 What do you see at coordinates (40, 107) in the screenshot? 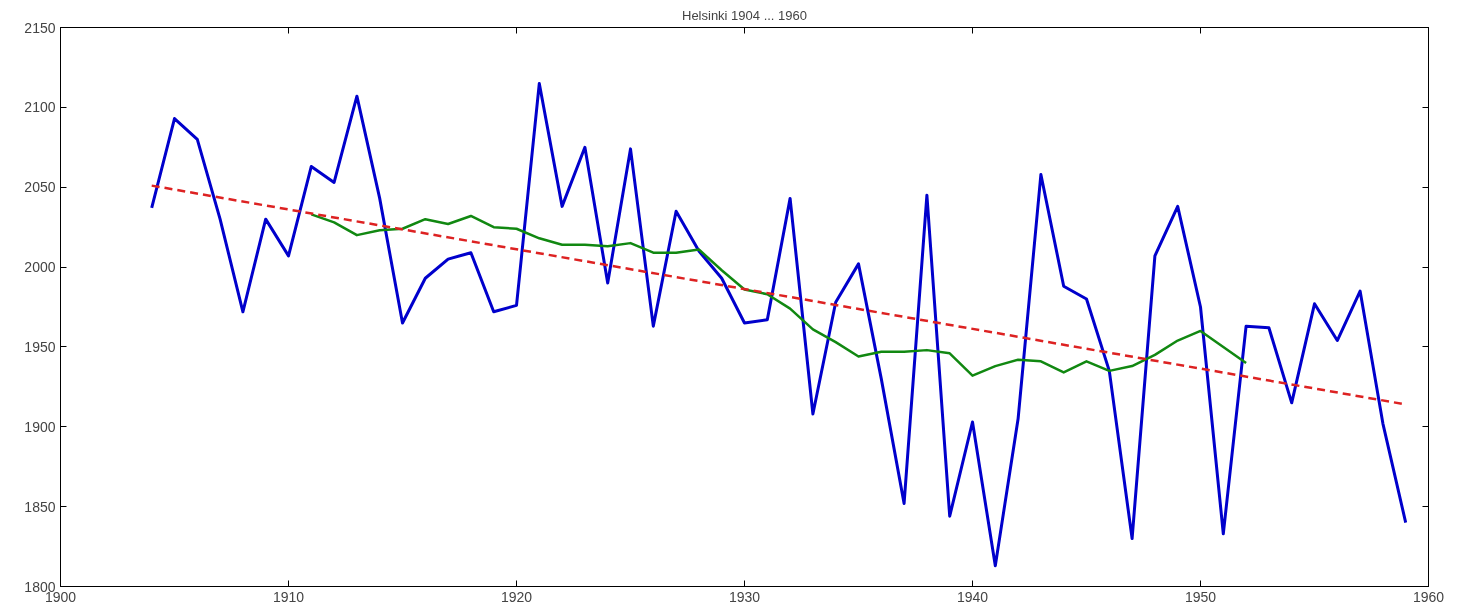
I see `y-tick-label: 2100` at bounding box center [40, 107].